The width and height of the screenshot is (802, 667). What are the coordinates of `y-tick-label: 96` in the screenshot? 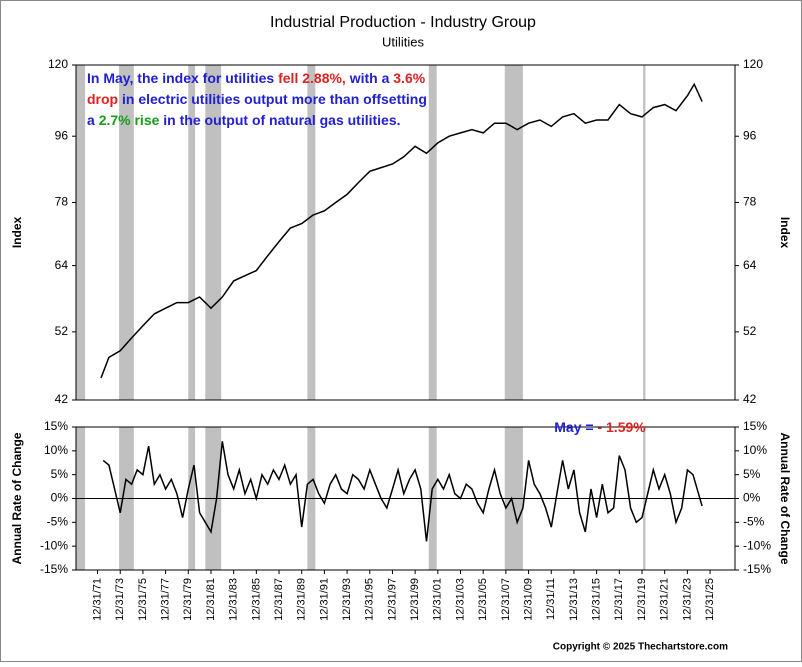 It's located at (62, 135).